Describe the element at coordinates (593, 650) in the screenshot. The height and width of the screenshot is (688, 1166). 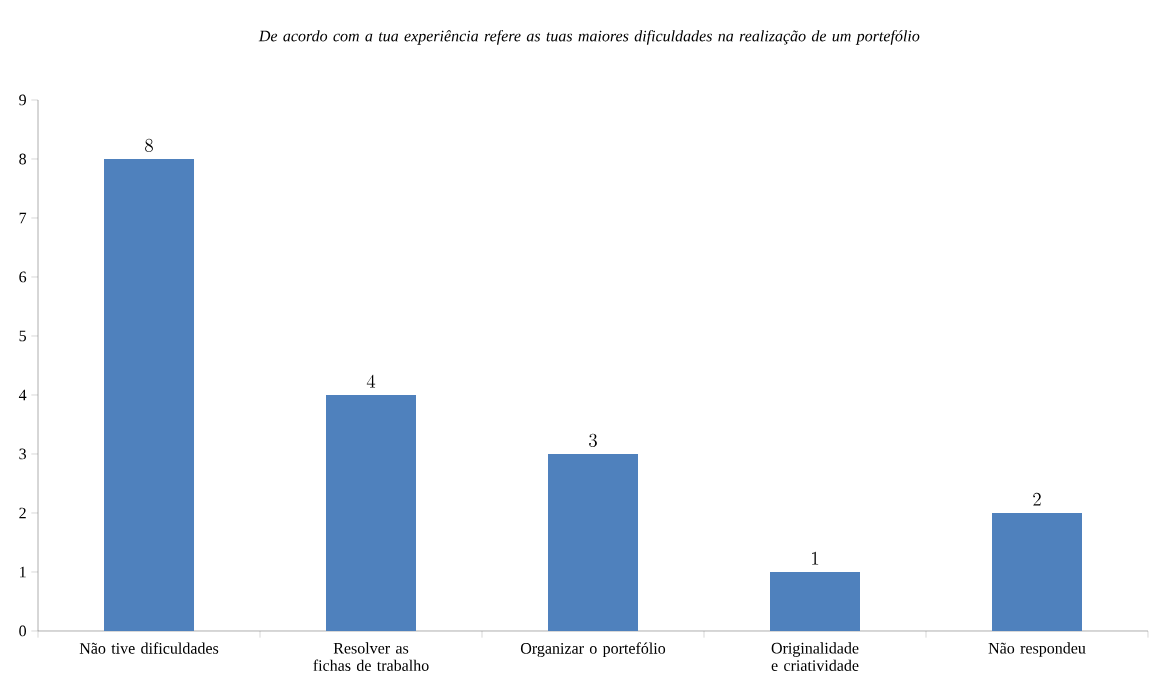
I see `x-tick-label: Organizar o portefólio` at that location.